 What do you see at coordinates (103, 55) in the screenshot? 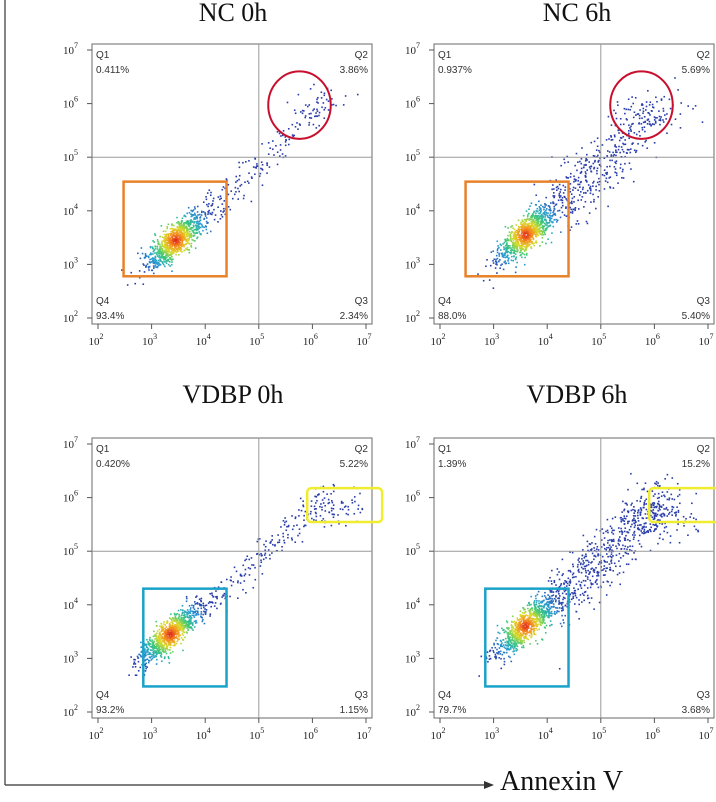
I see `quadrant-q1-name: Q1` at bounding box center [103, 55].